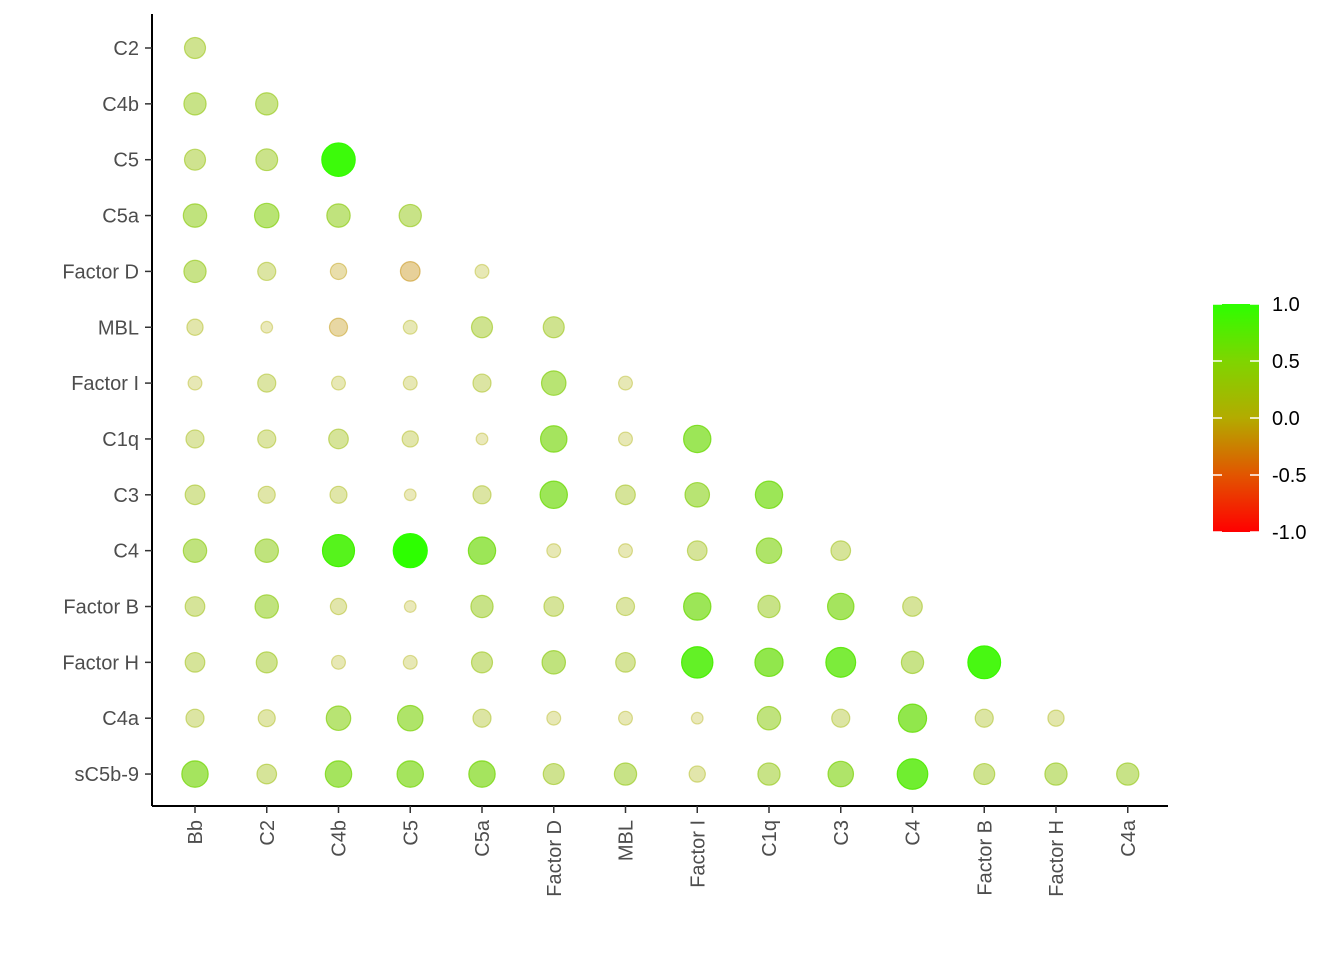 The image size is (1344, 960). I want to click on point-c4-c2, so click(267, 550).